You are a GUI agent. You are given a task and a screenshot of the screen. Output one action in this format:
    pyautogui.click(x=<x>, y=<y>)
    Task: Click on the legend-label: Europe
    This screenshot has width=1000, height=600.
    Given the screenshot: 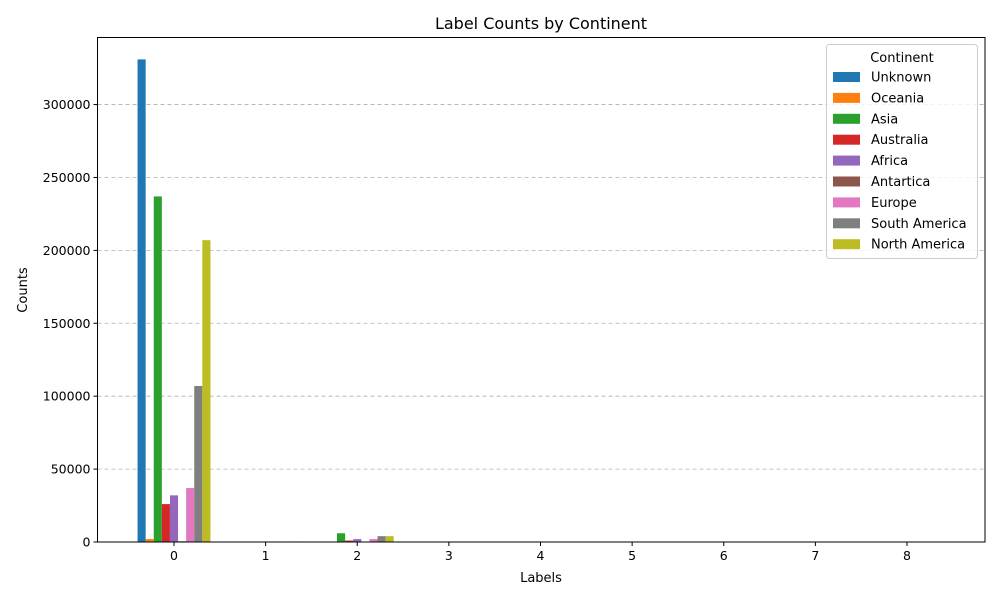 What is the action you would take?
    pyautogui.click(x=894, y=203)
    